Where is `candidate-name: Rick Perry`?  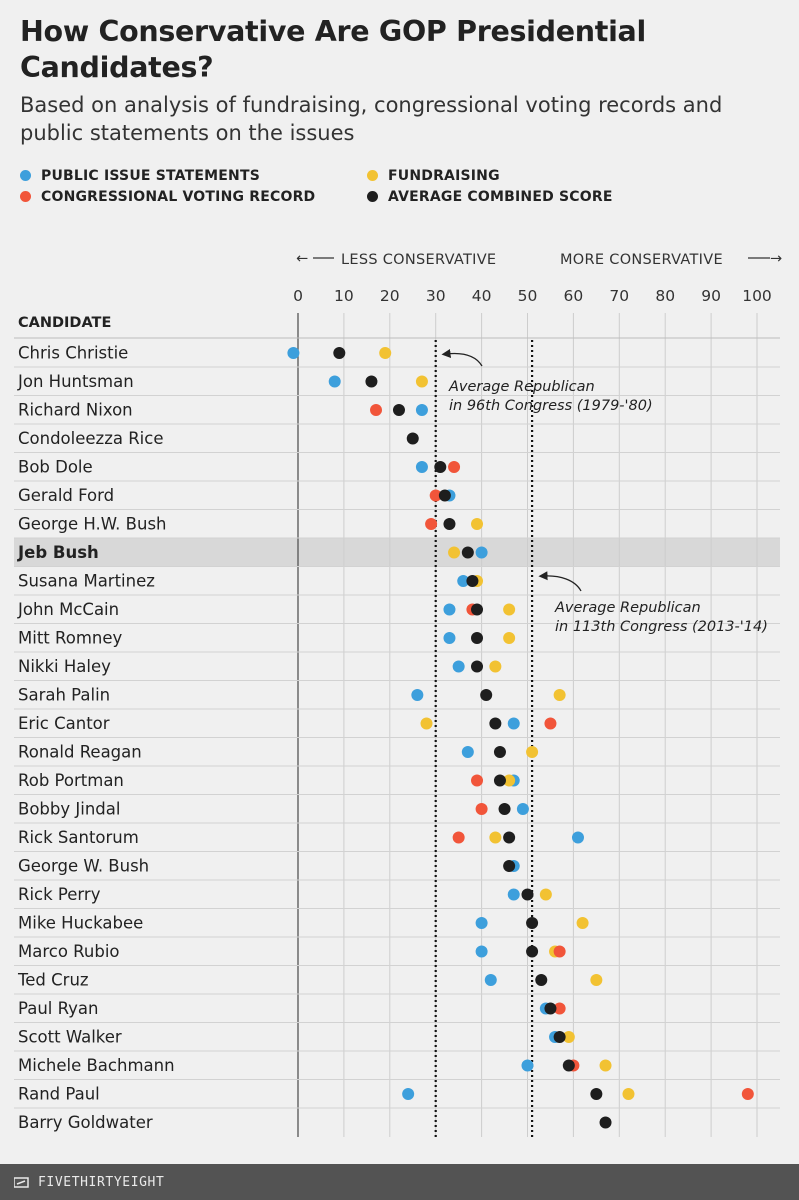 candidate-name: Rick Perry is located at coordinates (59, 894).